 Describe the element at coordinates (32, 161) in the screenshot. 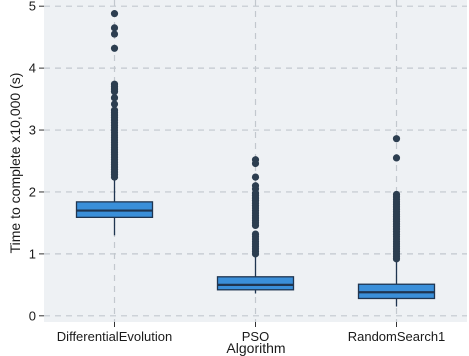

I see `y-tick-labels: 0 1 2 3 4 5` at that location.